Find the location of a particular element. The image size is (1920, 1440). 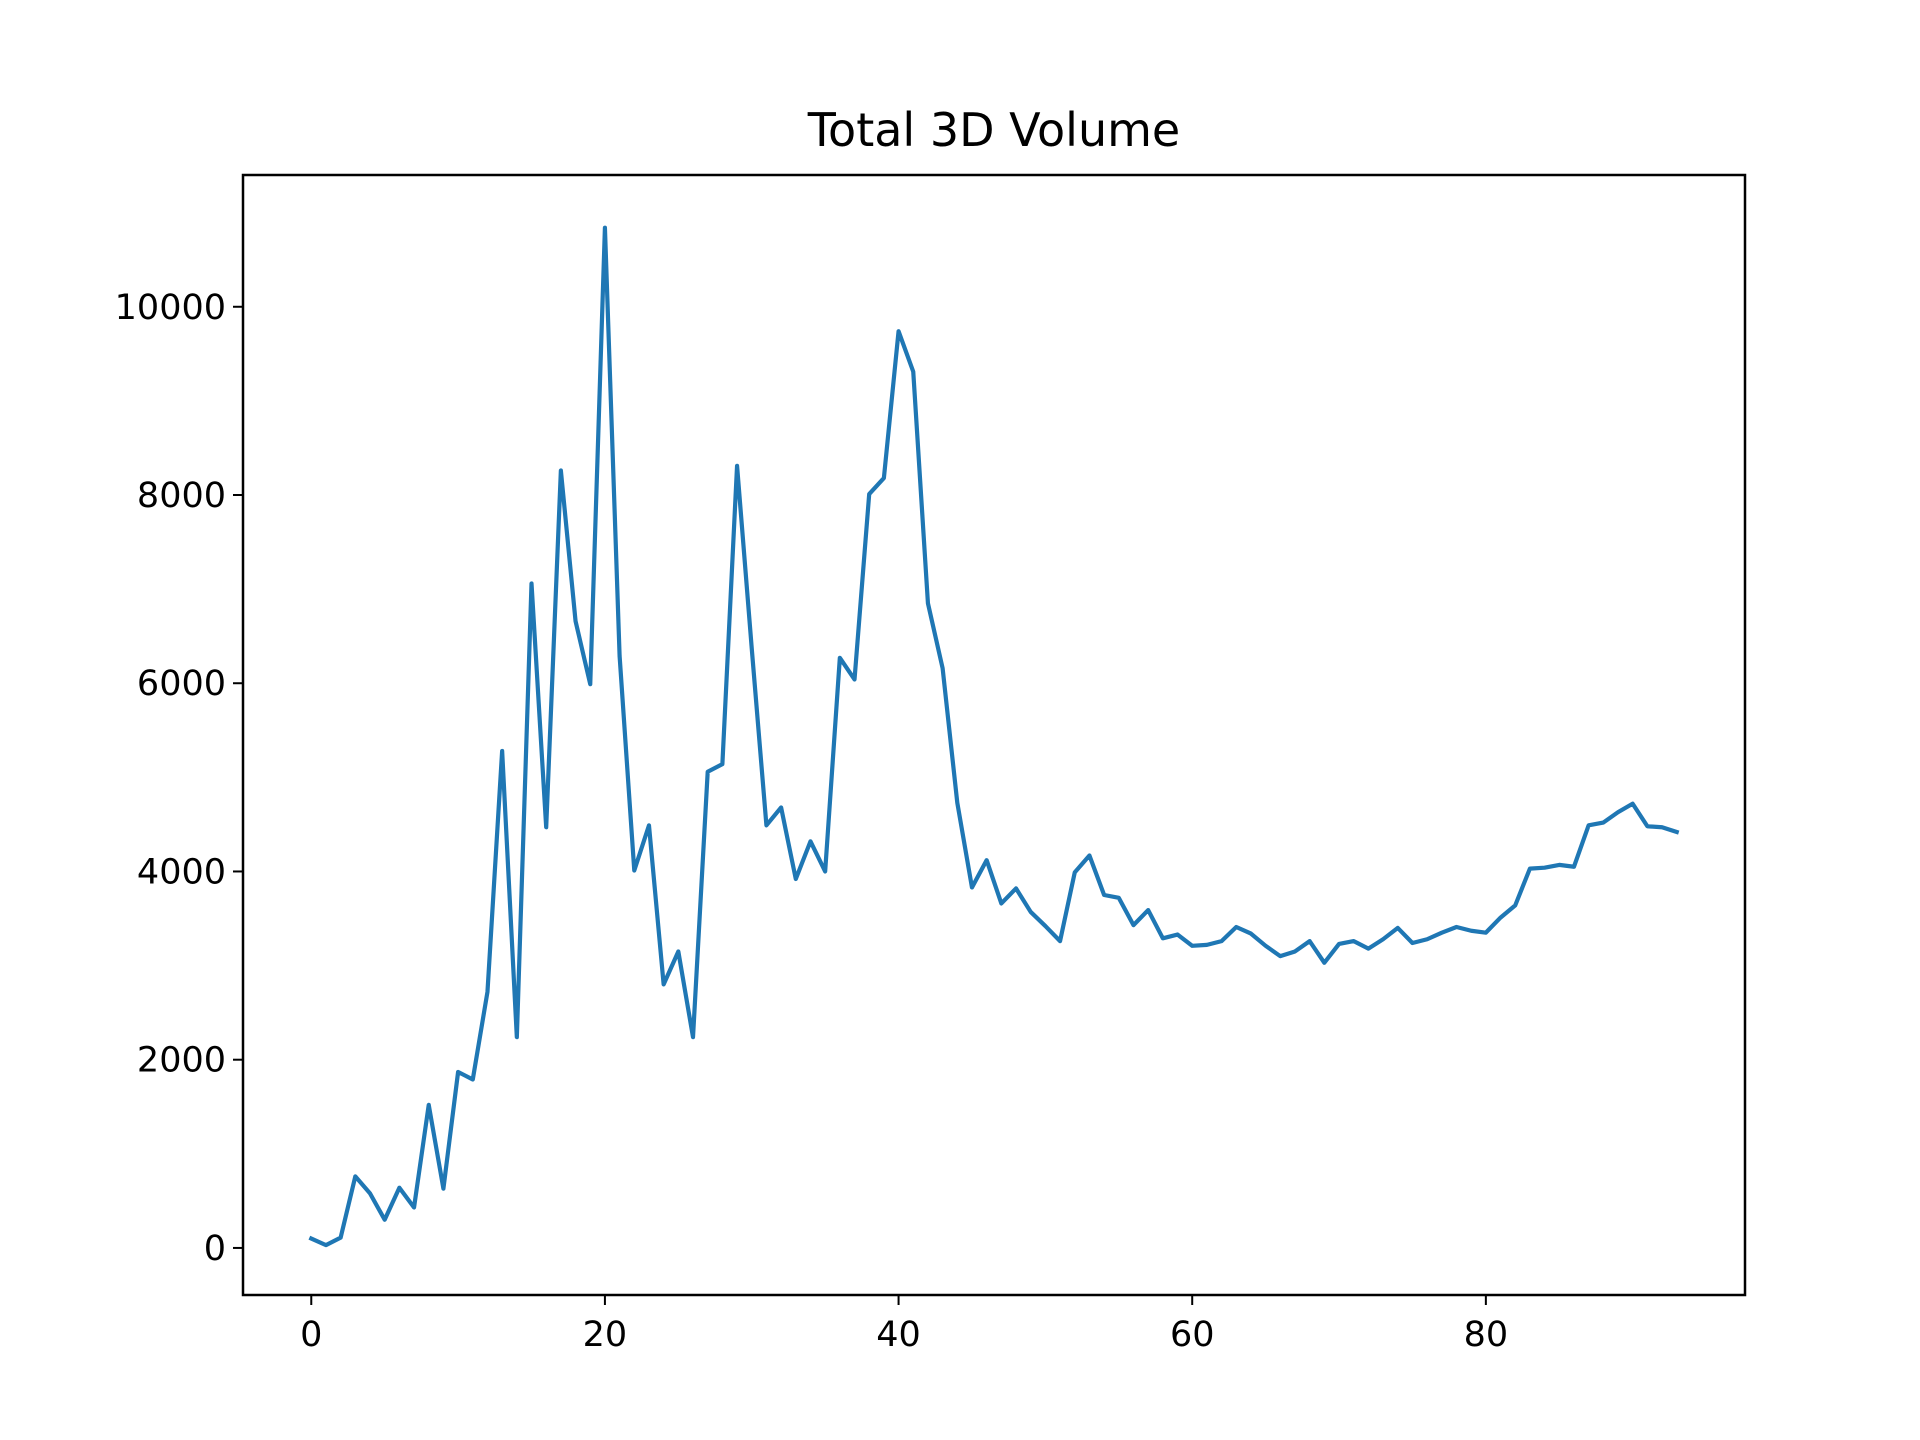

y-tick-label: 4000 is located at coordinates (181, 872).